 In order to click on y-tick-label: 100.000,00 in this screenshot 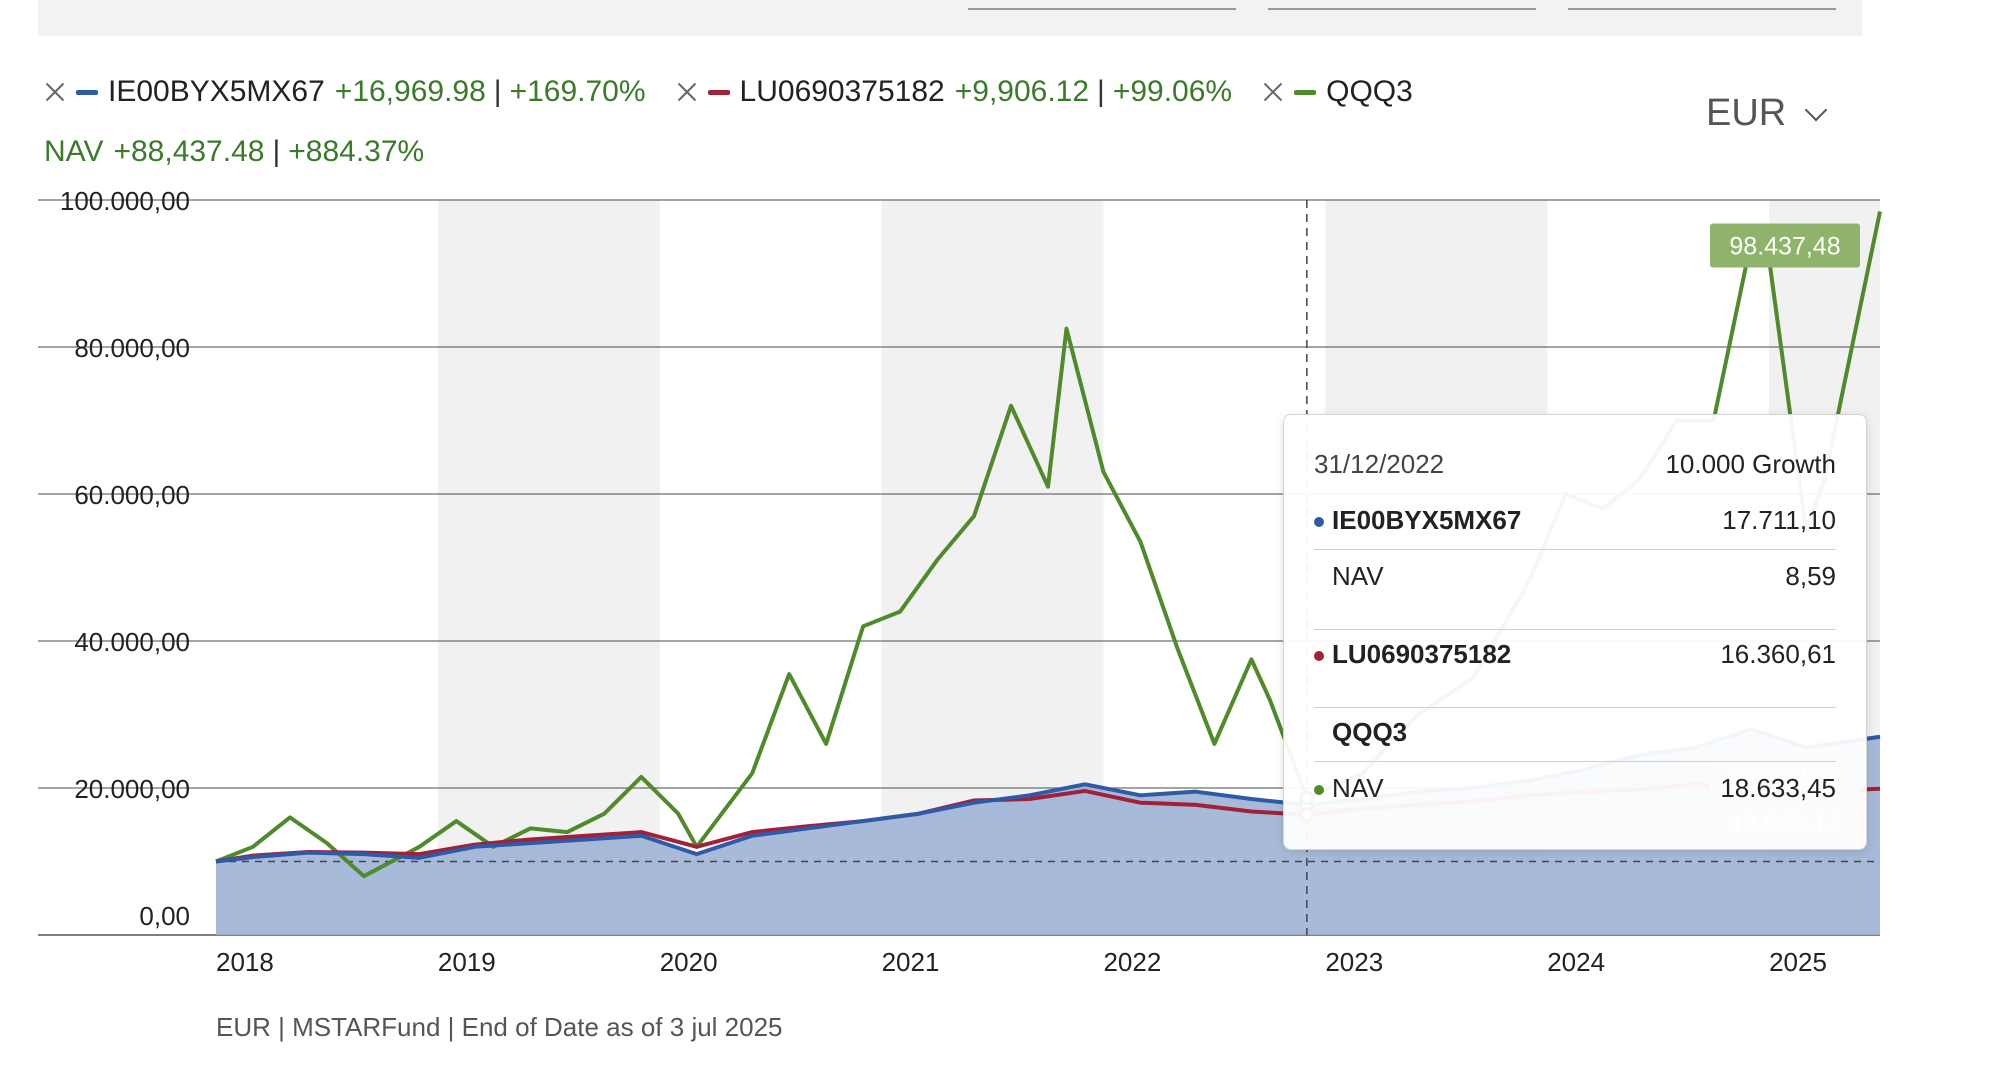, I will do `click(125, 201)`.